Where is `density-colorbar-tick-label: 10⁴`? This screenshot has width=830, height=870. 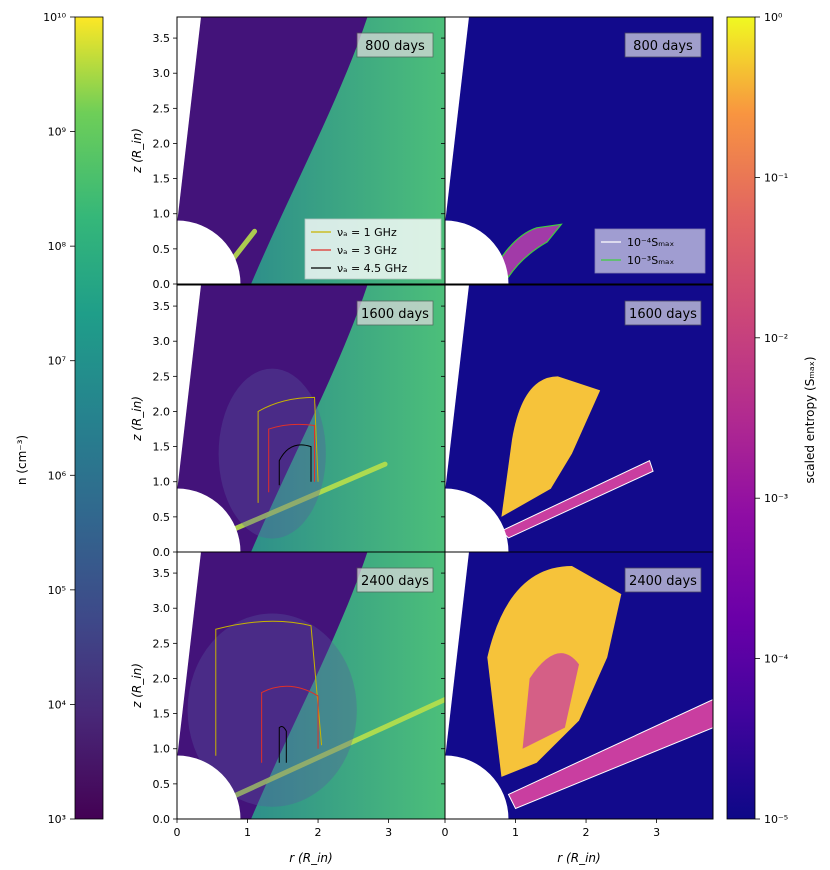
density-colorbar-tick-label: 10⁴ is located at coordinates (57, 704).